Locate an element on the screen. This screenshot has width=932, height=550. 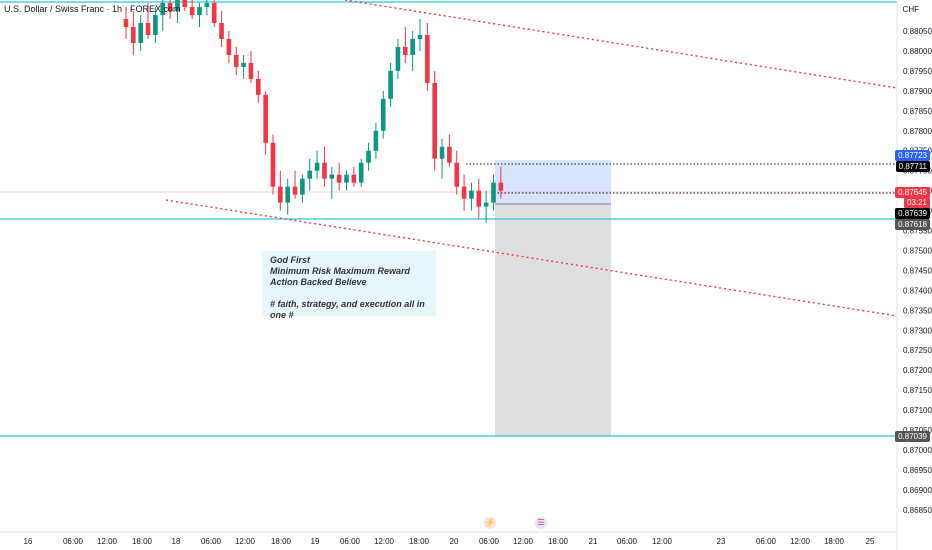
price-tick: 0.87400 is located at coordinates (917, 290).